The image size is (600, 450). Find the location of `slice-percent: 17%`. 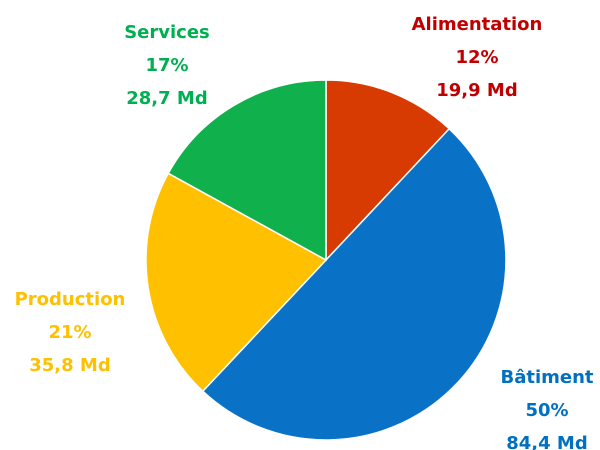

slice-percent: 17% is located at coordinates (166, 65).